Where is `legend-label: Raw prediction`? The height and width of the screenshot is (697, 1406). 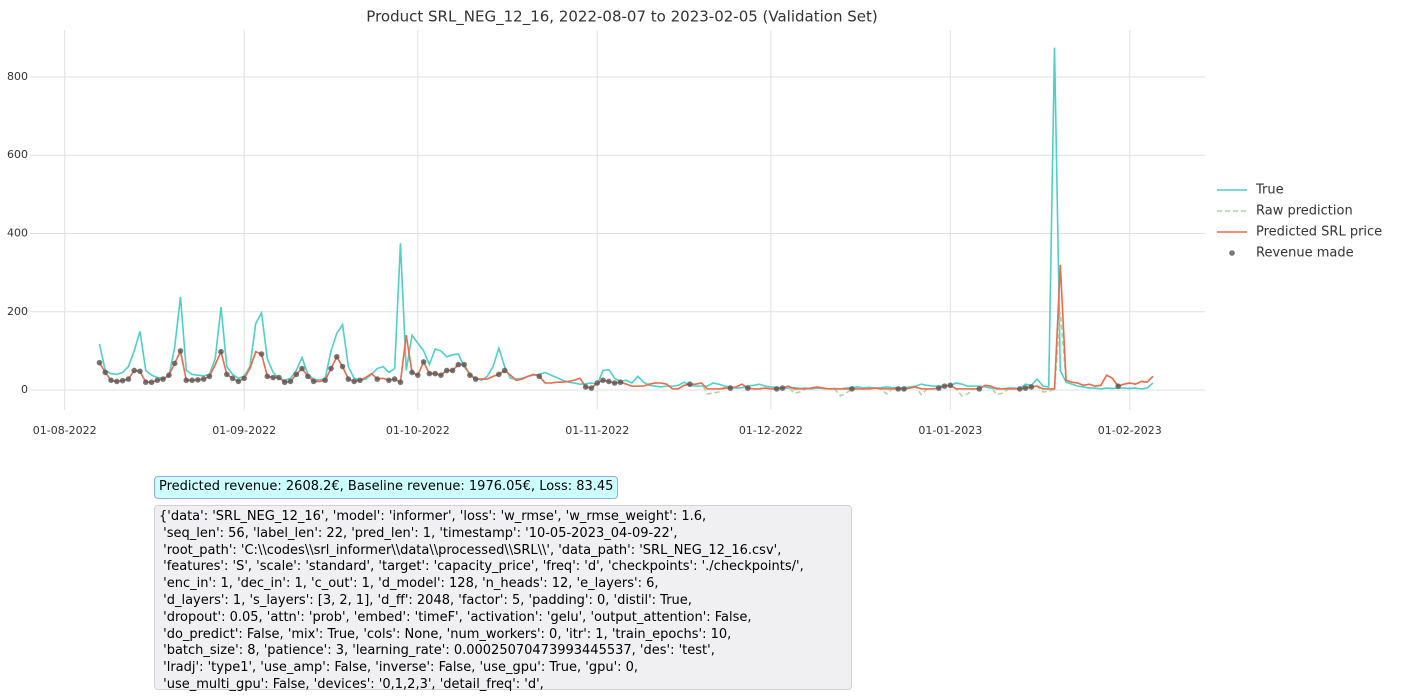 legend-label: Raw prediction is located at coordinates (1304, 211).